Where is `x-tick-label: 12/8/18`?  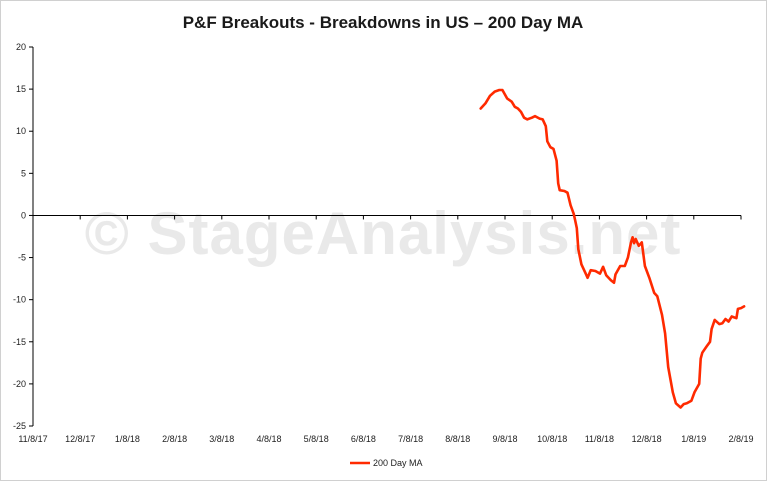
x-tick-label: 12/8/18 is located at coordinates (647, 439).